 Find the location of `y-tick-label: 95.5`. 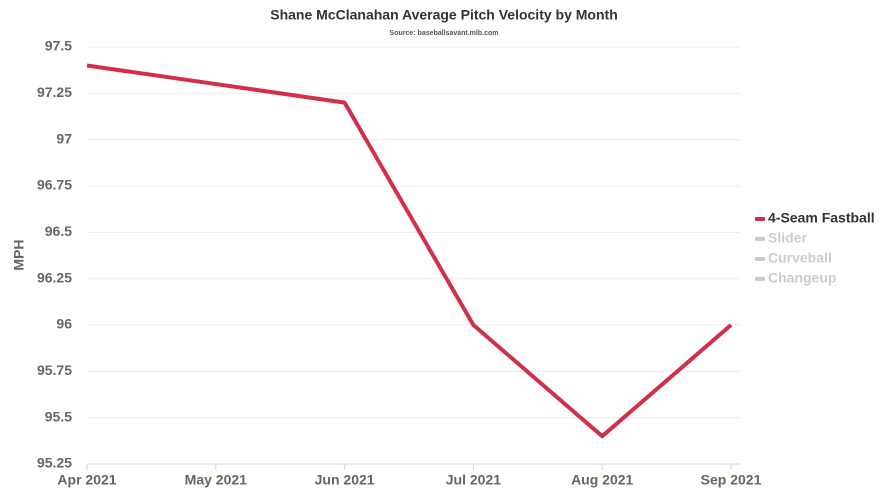

y-tick-label: 95.5 is located at coordinates (58, 416).